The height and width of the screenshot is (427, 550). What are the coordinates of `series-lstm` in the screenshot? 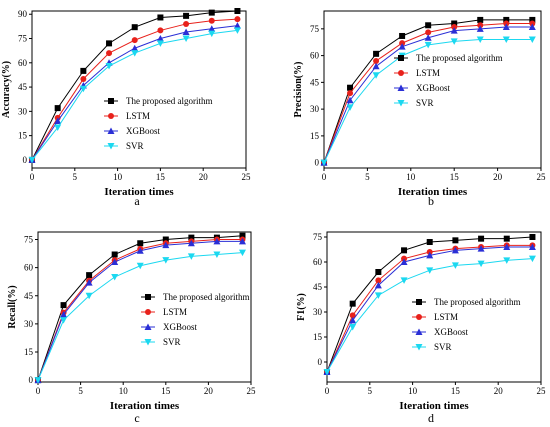 It's located at (140, 310).